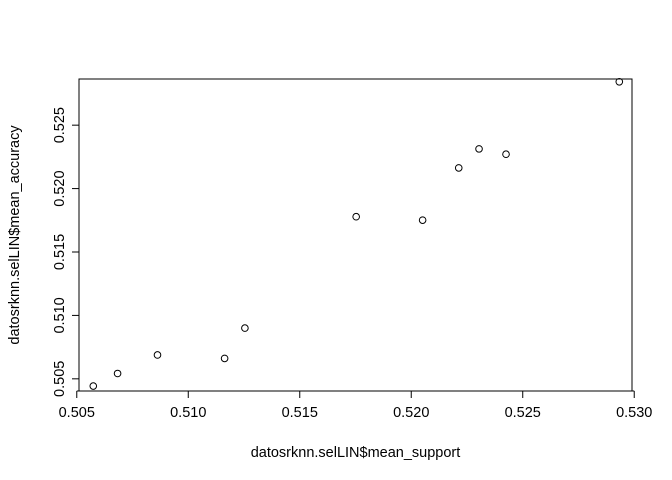 This screenshot has width=672, height=480. What do you see at coordinates (300, 413) in the screenshot?
I see `x-tick-label: 0.515` at bounding box center [300, 413].